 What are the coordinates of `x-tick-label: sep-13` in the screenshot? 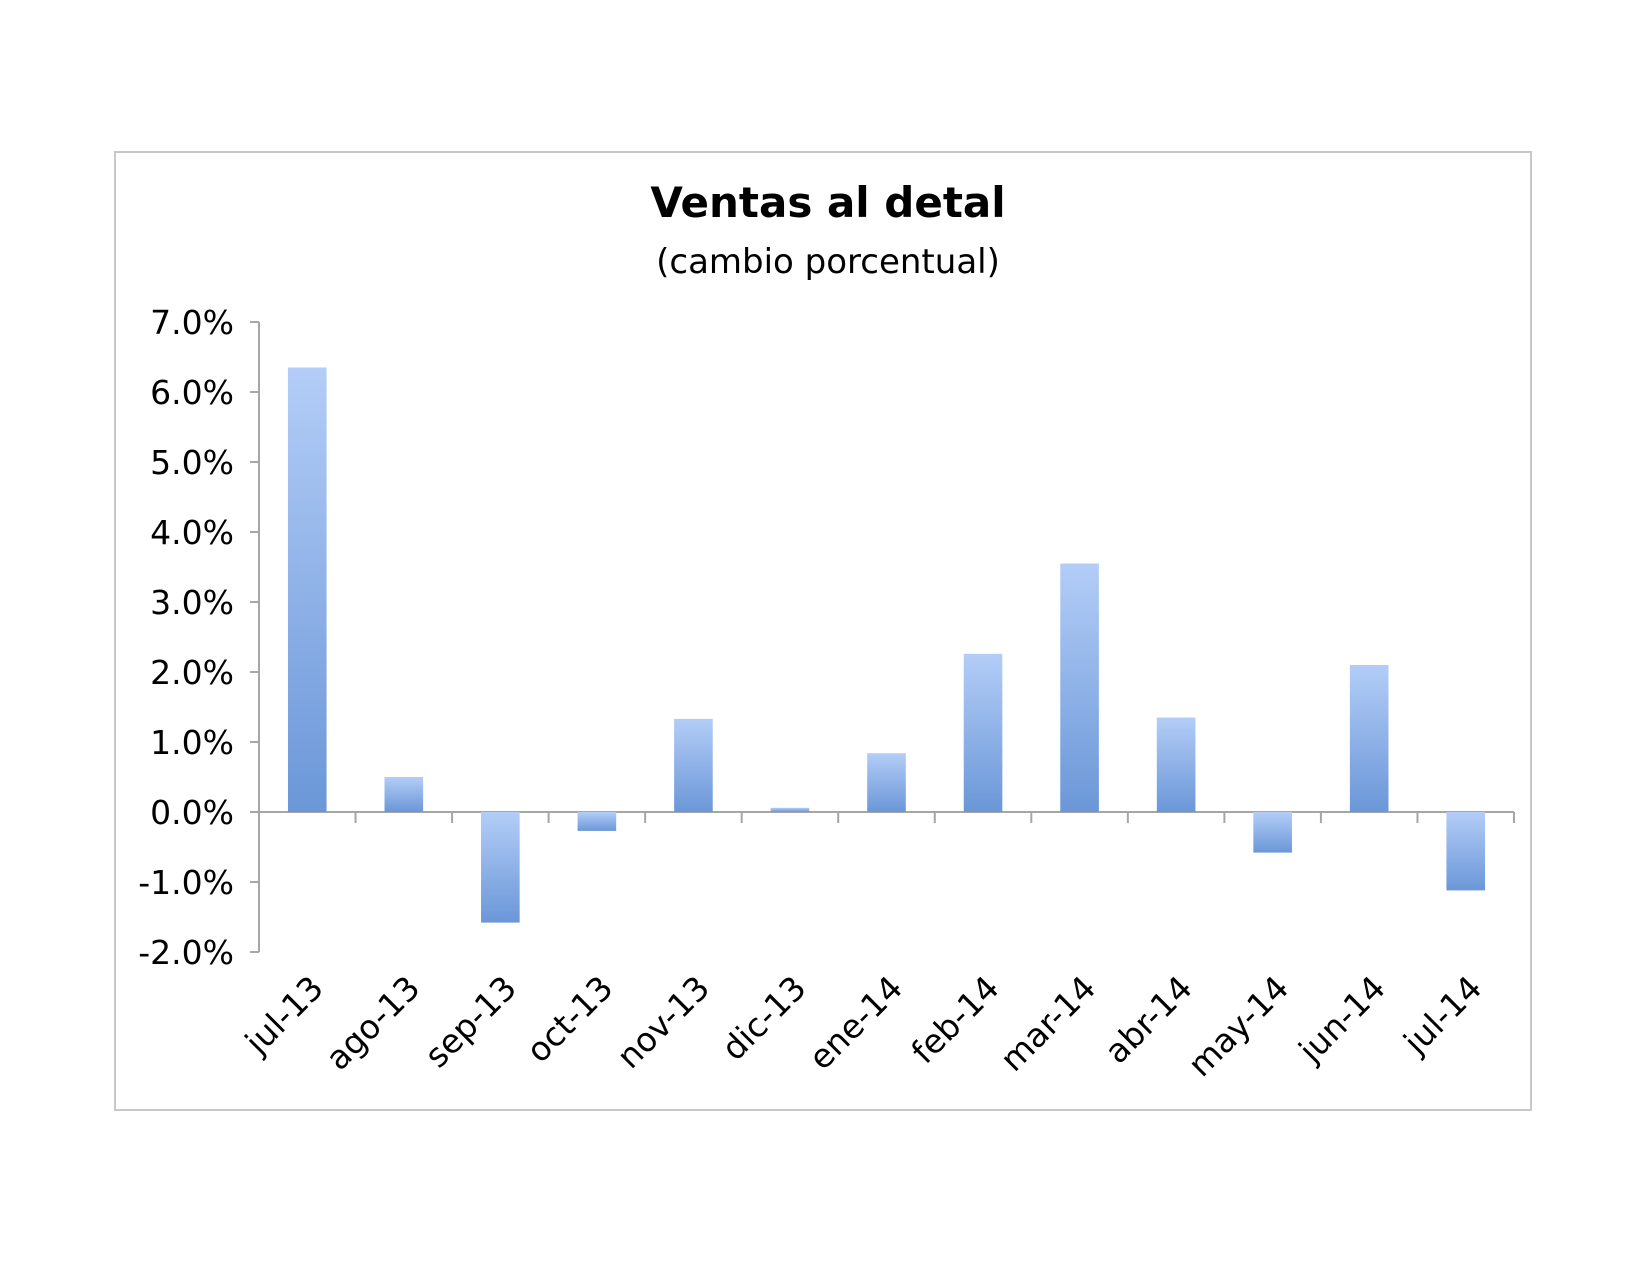 It's located at (470, 1021).